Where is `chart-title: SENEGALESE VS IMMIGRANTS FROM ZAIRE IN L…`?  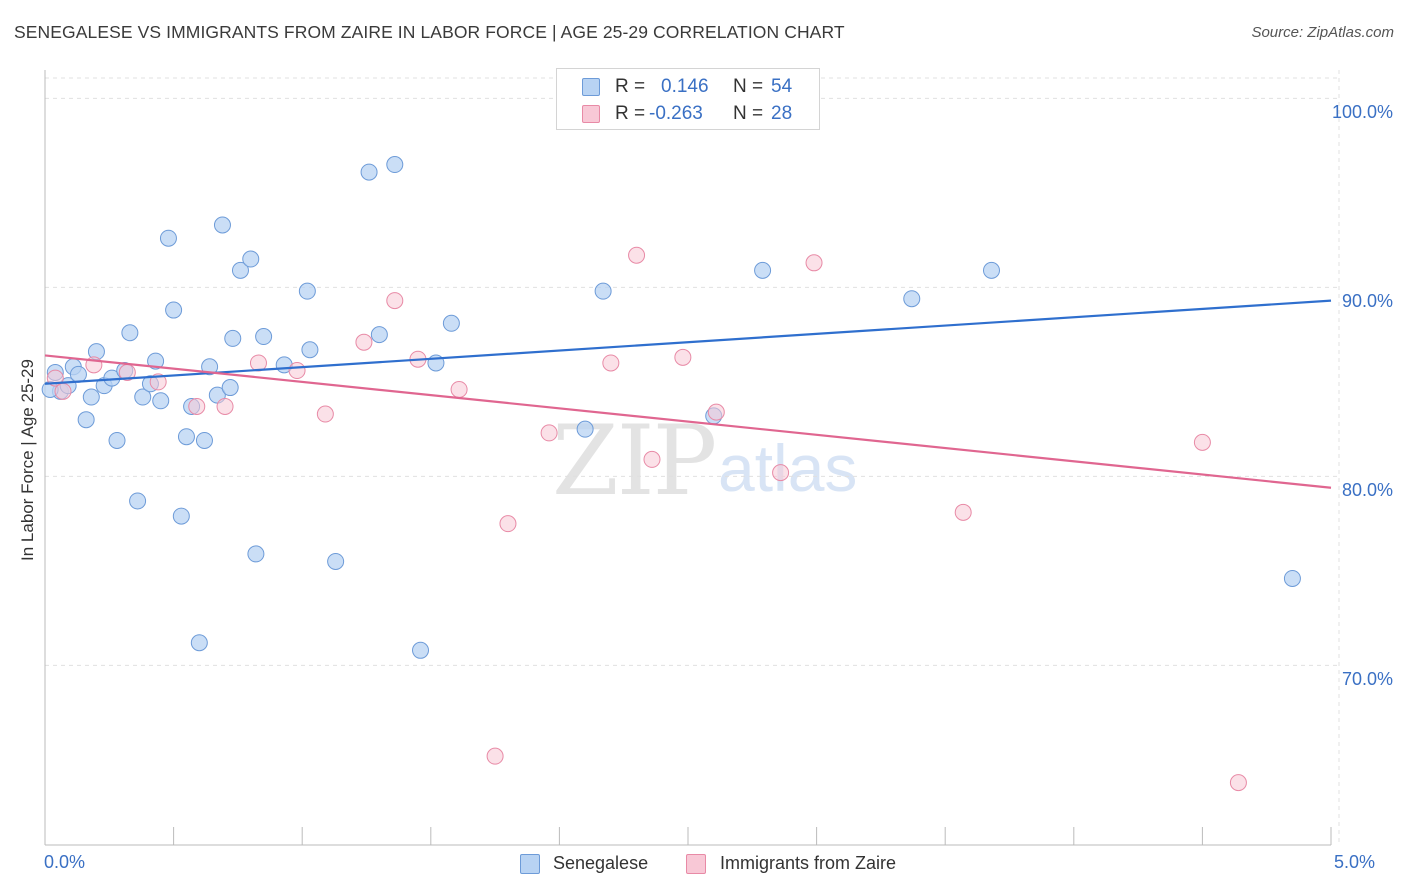 chart-title: SENEGALESE VS IMMIGRANTS FROM ZAIRE IN L… is located at coordinates (429, 32).